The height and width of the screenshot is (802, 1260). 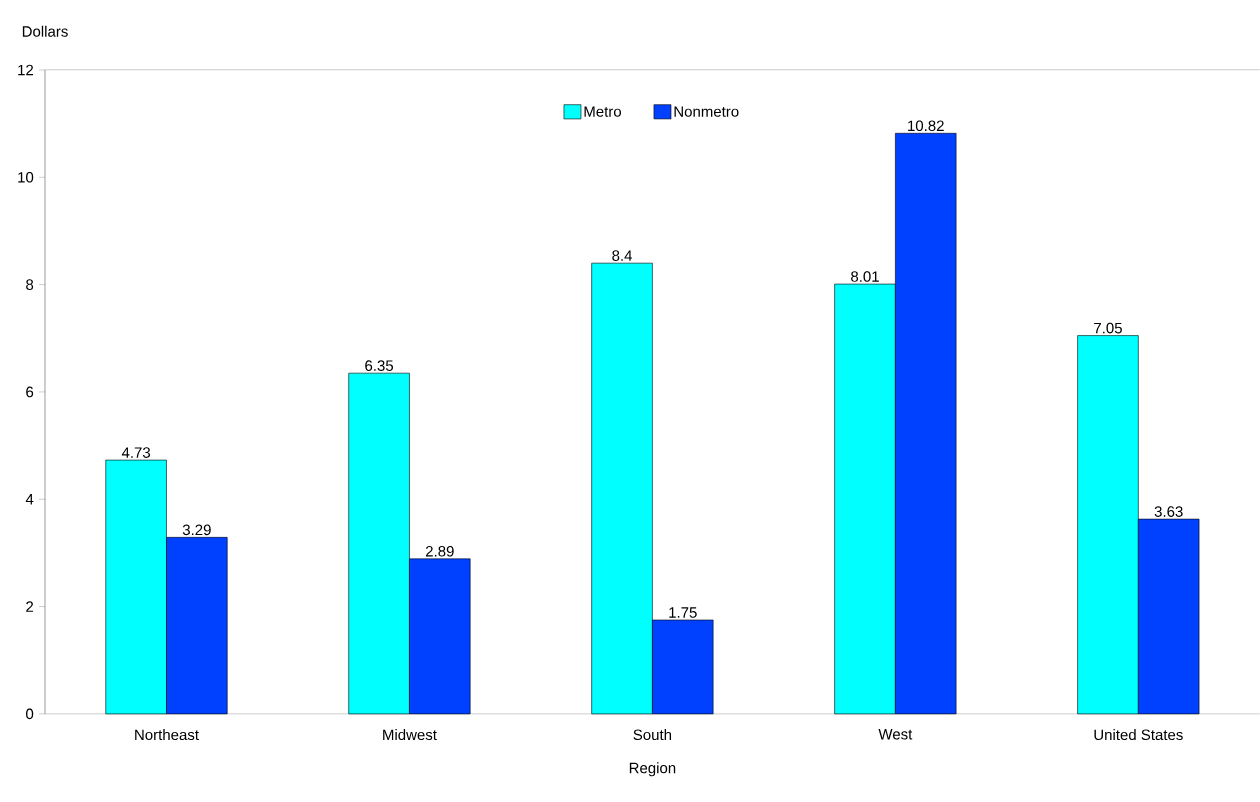 I want to click on legend-label: Nonmetro, so click(x=706, y=111).